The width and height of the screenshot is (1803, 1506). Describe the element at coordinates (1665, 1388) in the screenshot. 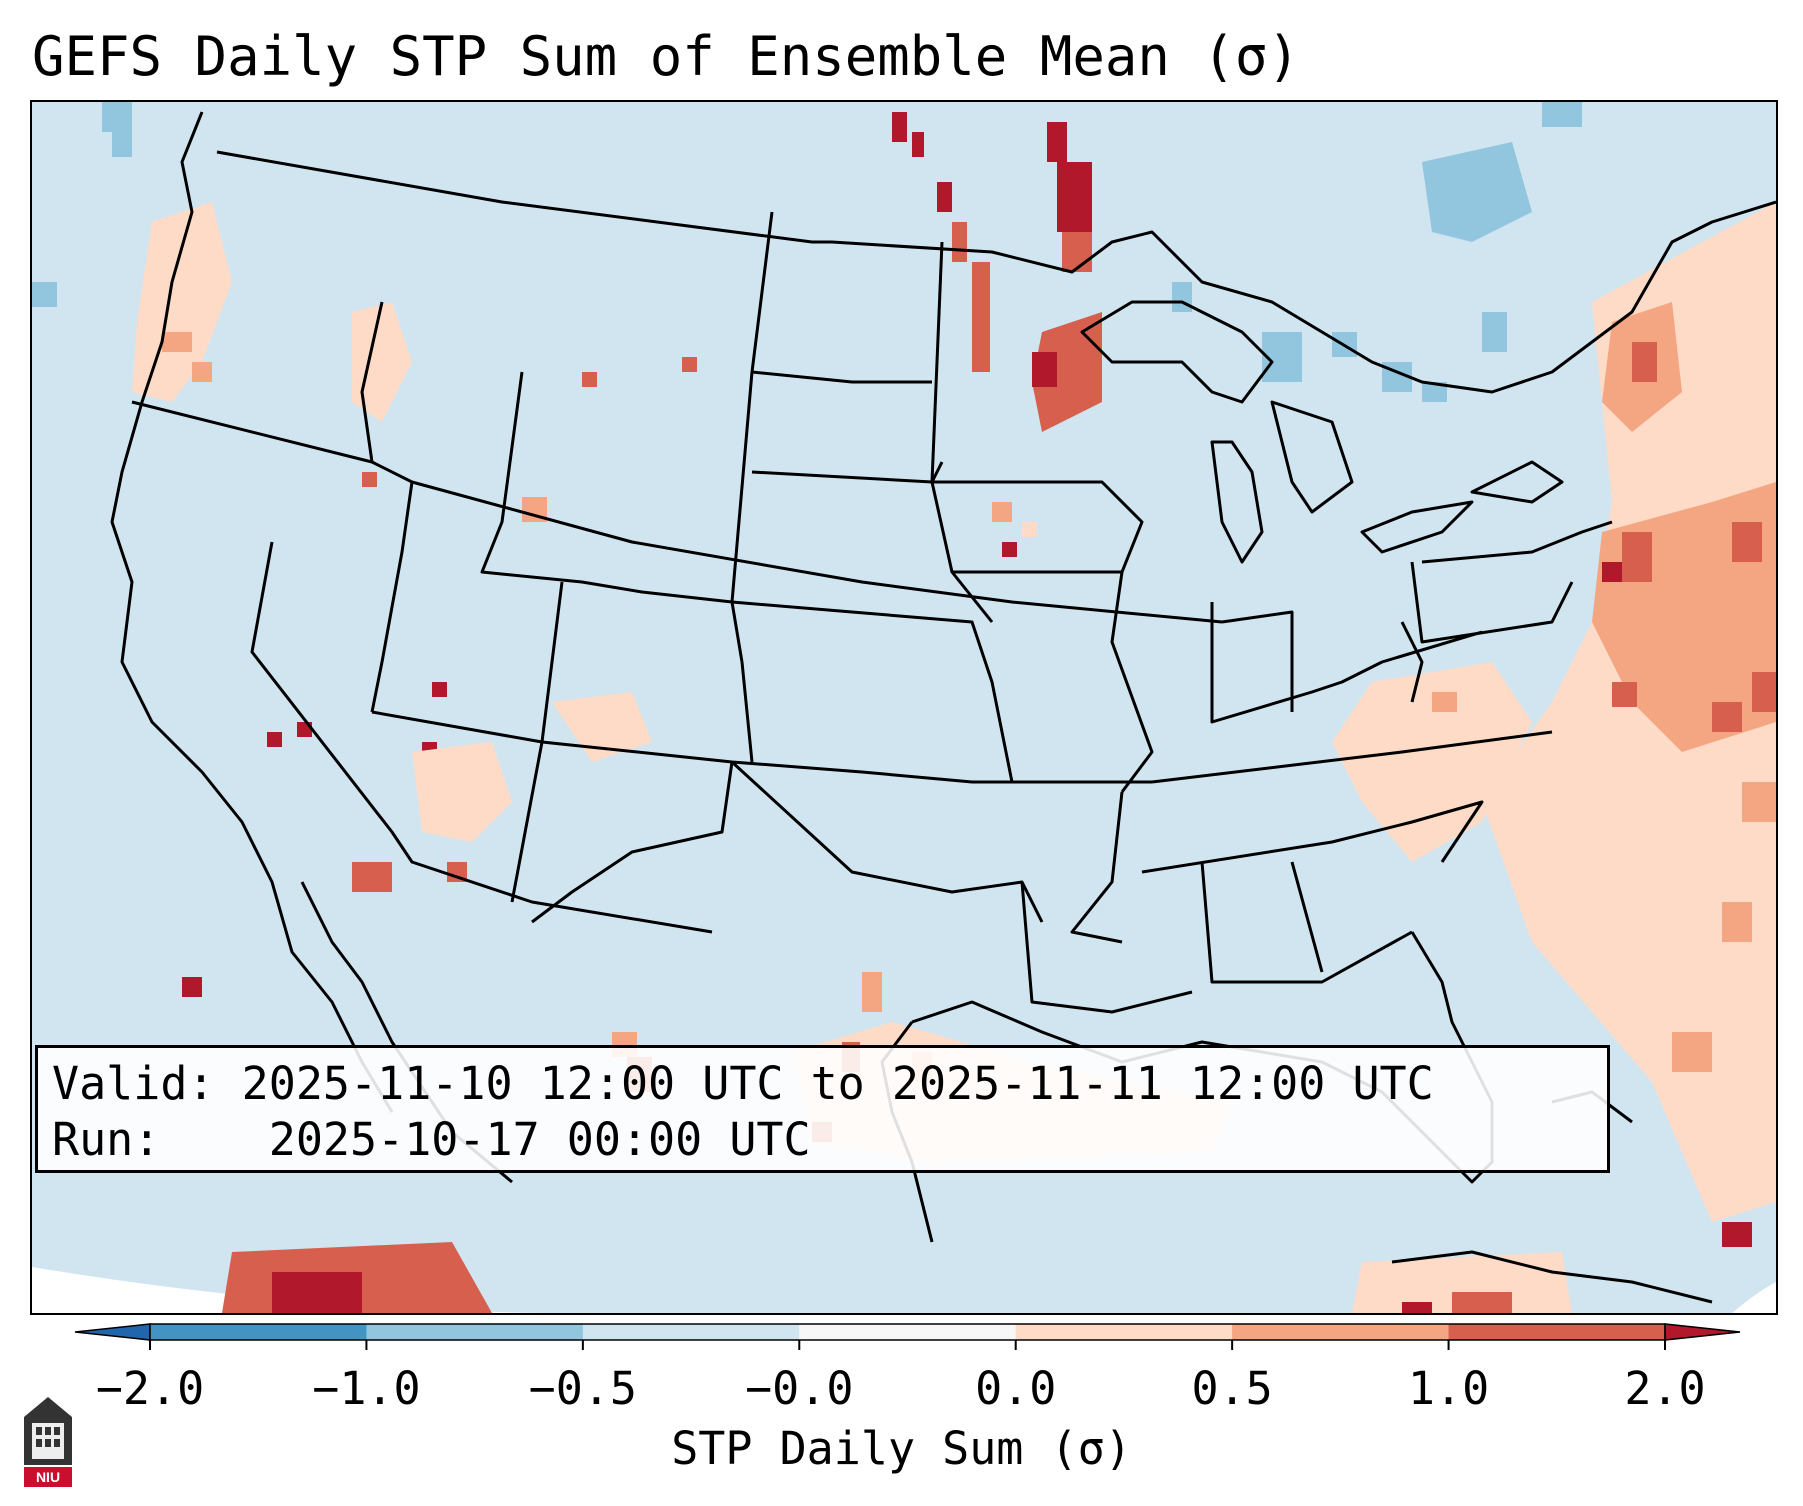

I see `colorbar-tick-label: 2.0` at that location.